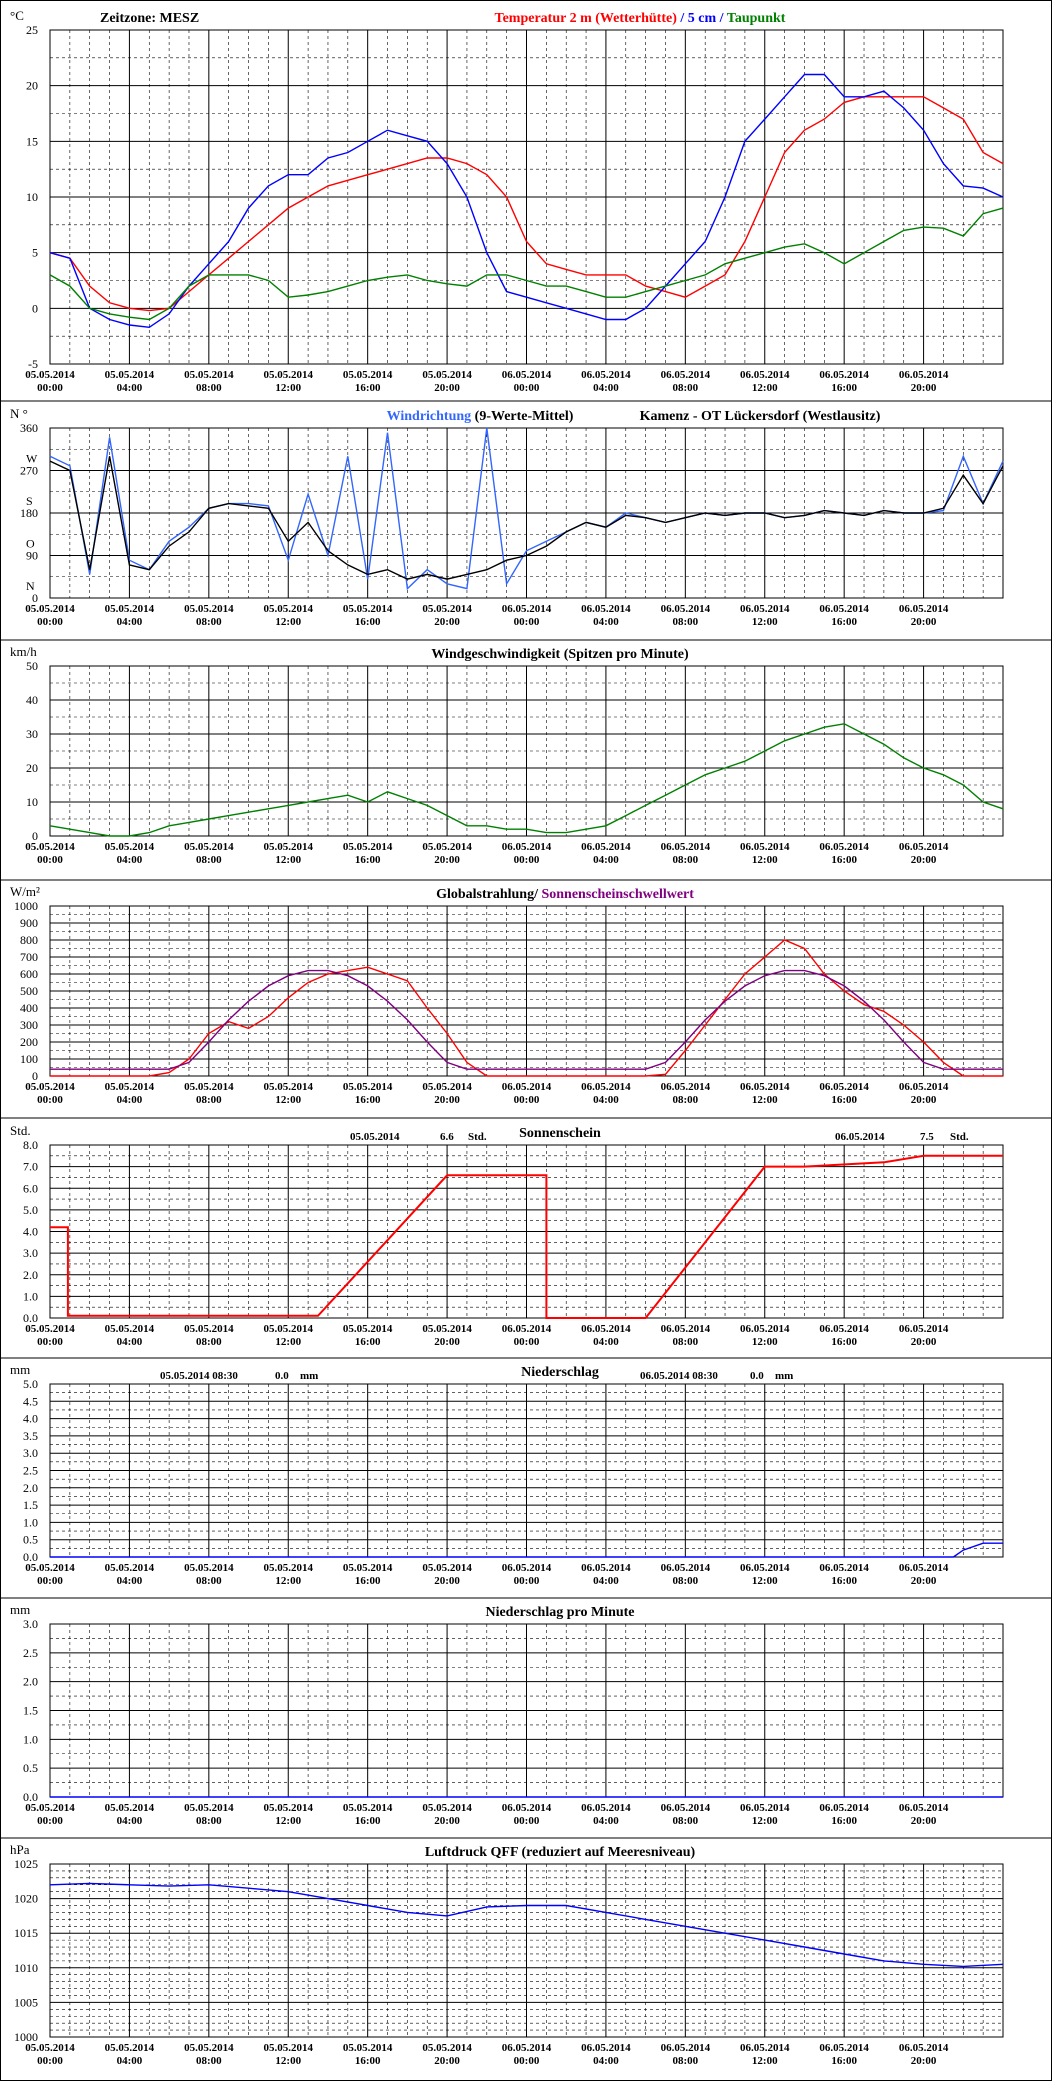  What do you see at coordinates (784, 1376) in the screenshot?
I see `day-sum-unit: mm` at bounding box center [784, 1376].